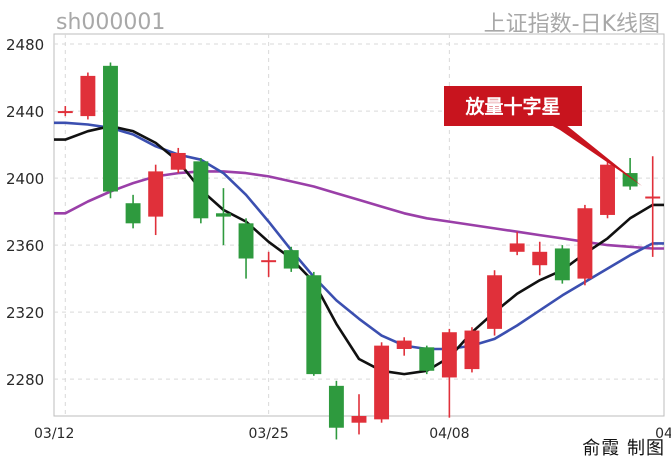 The height and width of the screenshot is (470, 671). What do you see at coordinates (268, 434) in the screenshot?
I see `x-tick-label: 03/25` at bounding box center [268, 434].